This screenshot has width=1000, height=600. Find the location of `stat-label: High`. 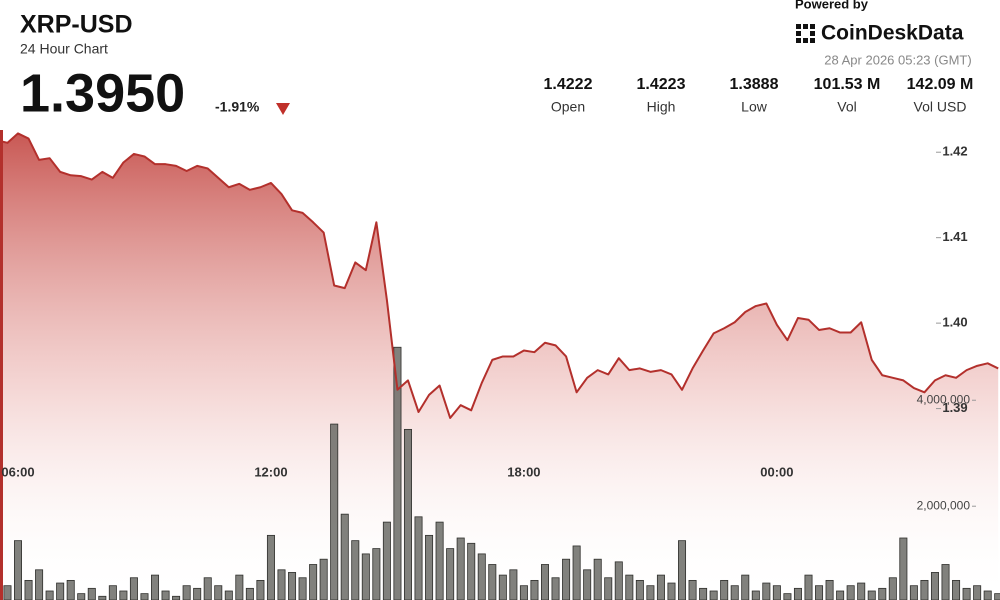

stat-label: High is located at coordinates (661, 107).